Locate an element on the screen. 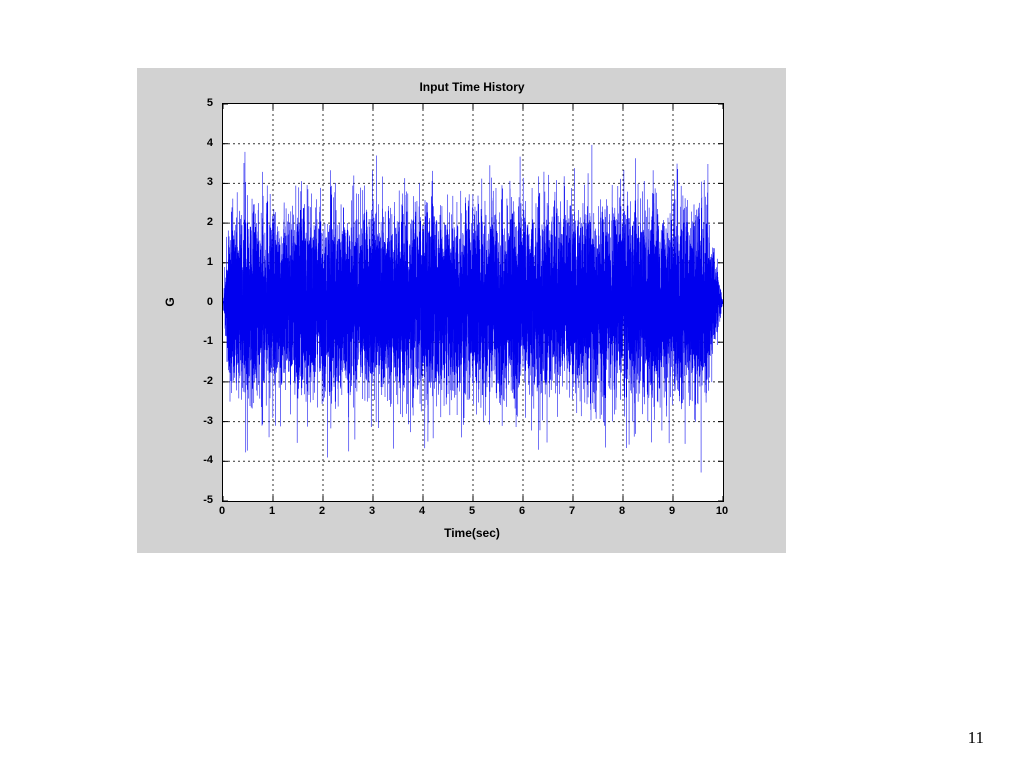 The width and height of the screenshot is (1024, 768). y-tick-label: 5 is located at coordinates (209, 103).